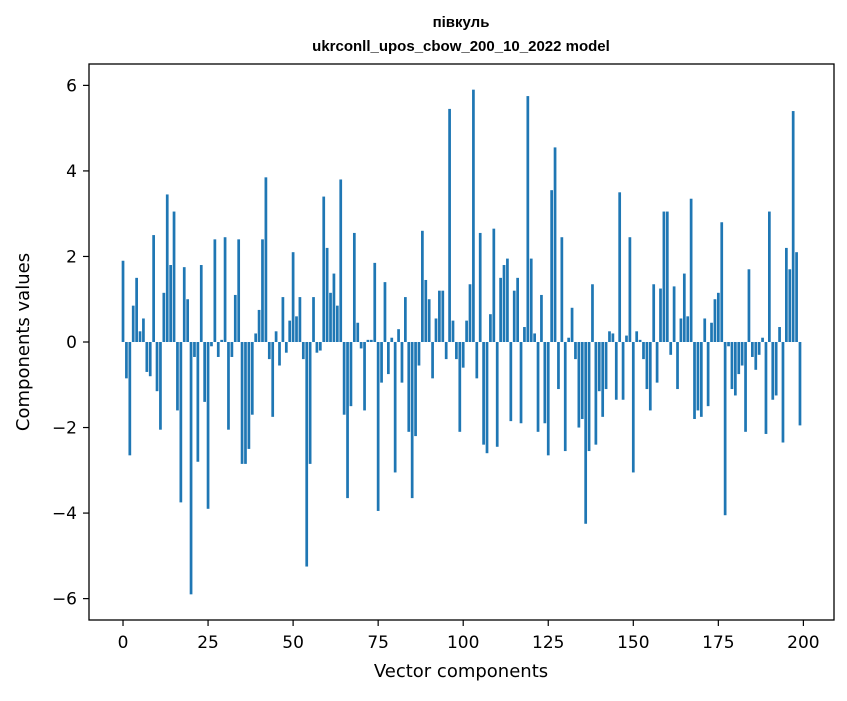 This screenshot has height=701, width=847. I want to click on x-axis-ticks: 0 25 50 75 100 125 150 175 200, so click(469, 636).